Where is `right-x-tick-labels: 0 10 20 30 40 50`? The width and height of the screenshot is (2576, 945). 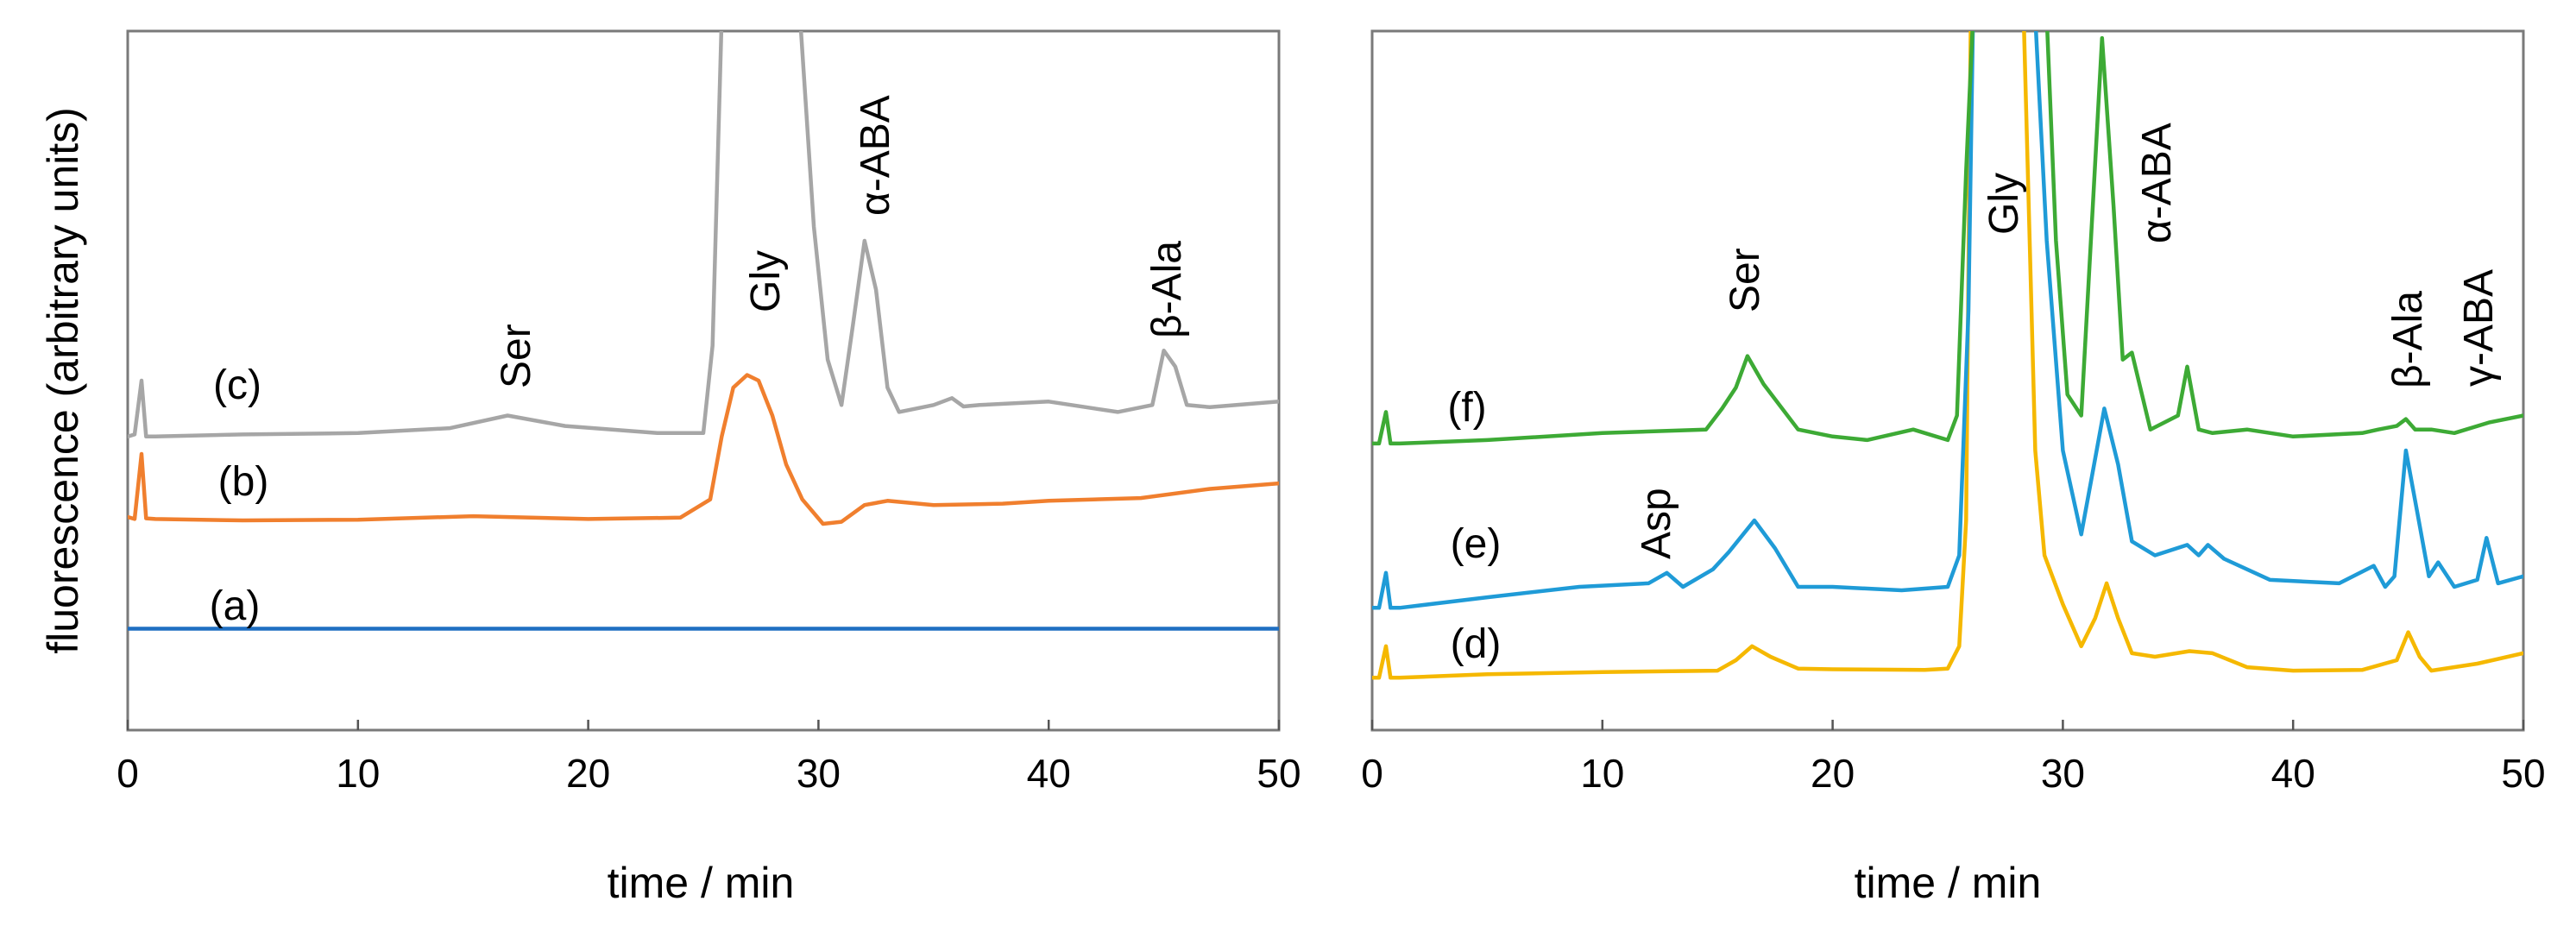 right-x-tick-labels: 0 10 20 30 40 50 is located at coordinates (1953, 773).